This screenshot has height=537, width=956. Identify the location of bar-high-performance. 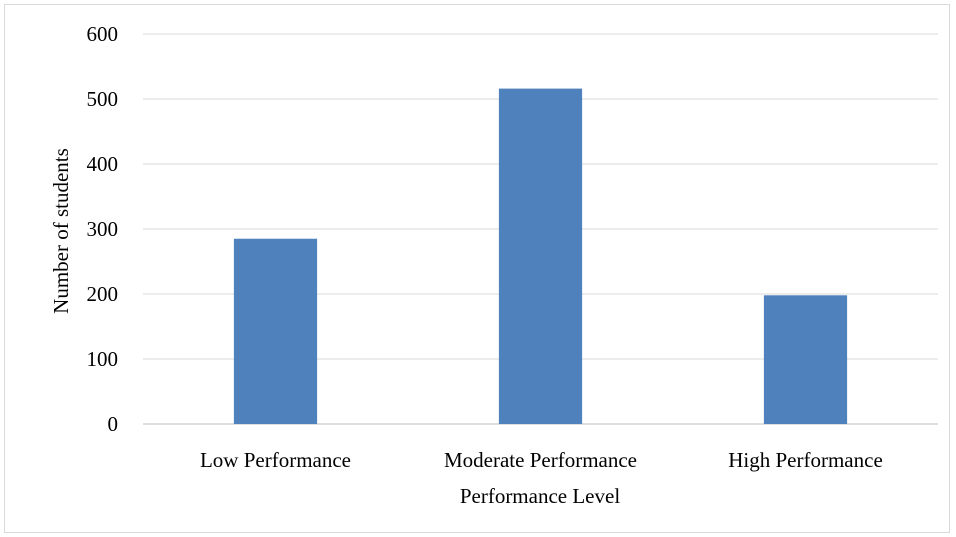
(805, 359).